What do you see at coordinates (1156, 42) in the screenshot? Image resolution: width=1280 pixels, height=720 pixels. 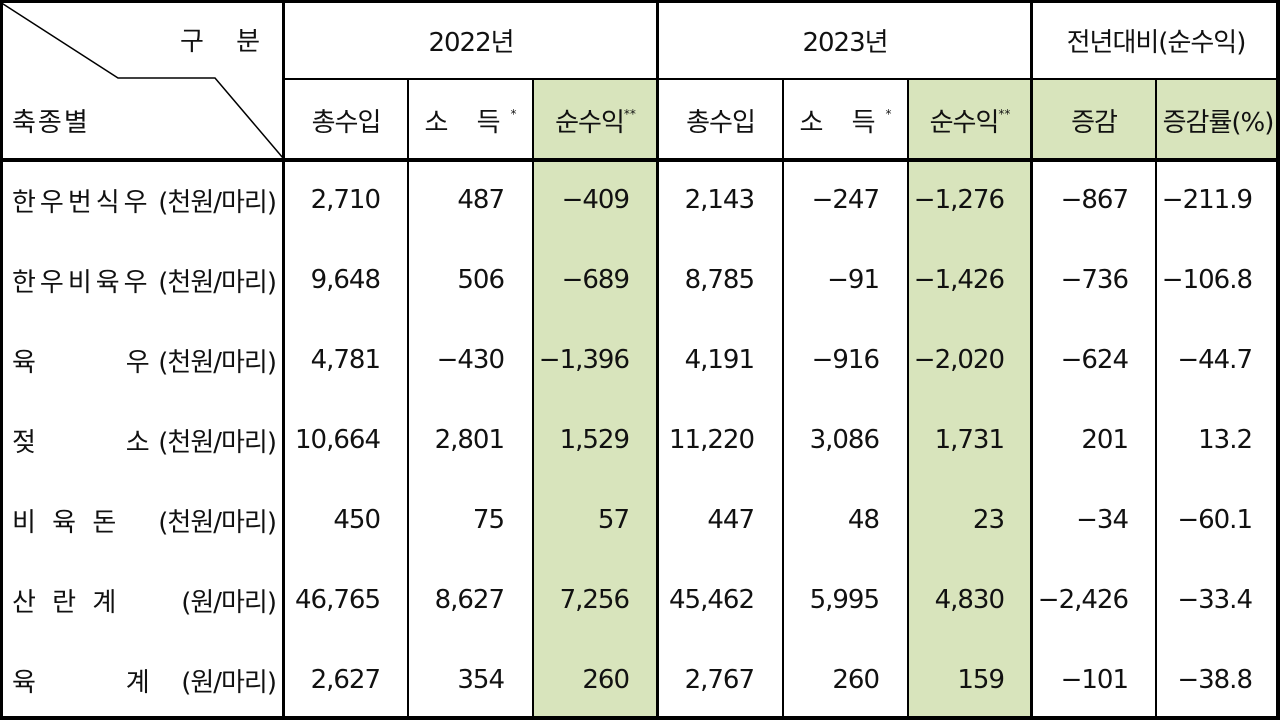 I see `compare-header: 전년대비(순수익)` at bounding box center [1156, 42].